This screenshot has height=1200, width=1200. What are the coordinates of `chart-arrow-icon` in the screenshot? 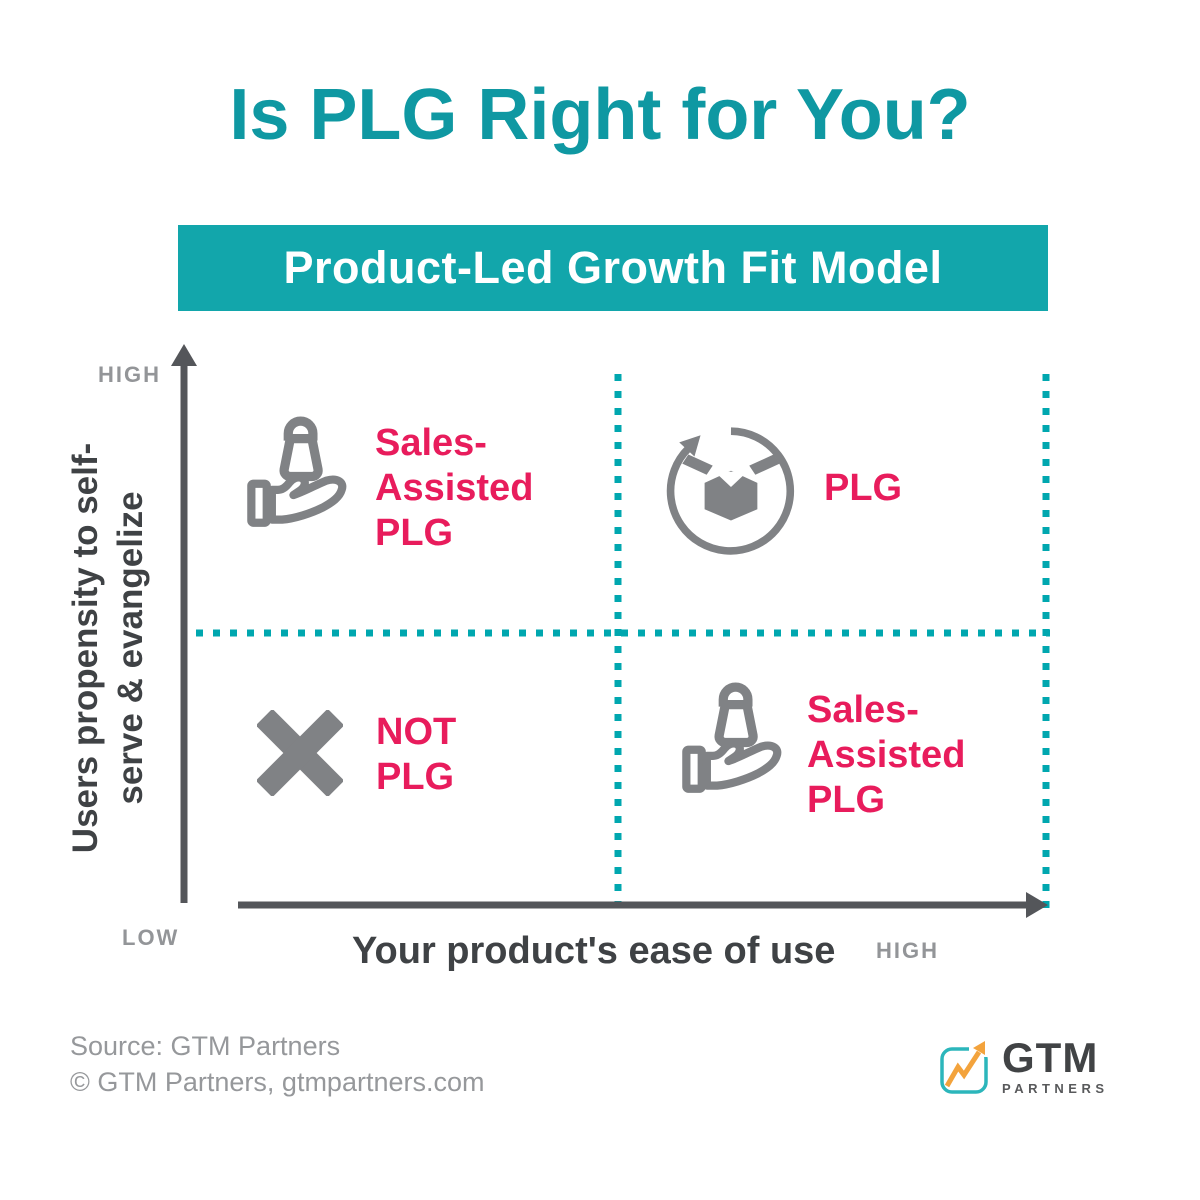 It's located at (968, 1067).